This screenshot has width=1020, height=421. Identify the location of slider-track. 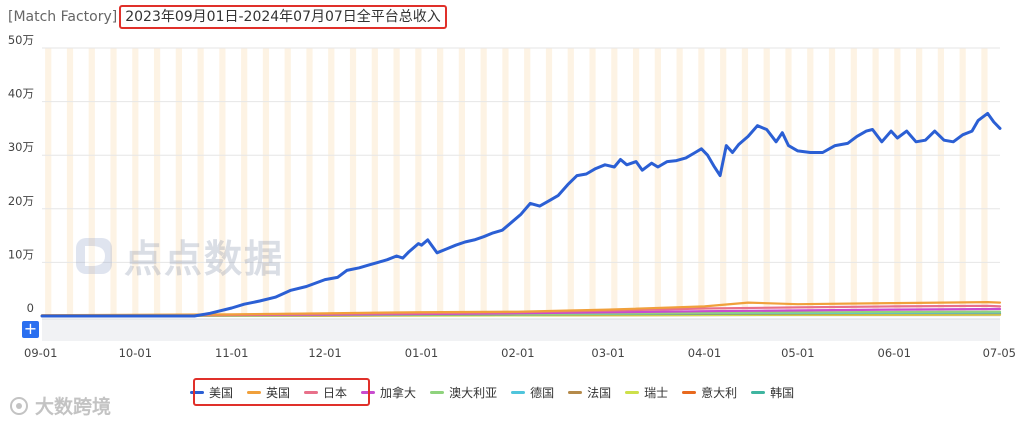
(521, 330).